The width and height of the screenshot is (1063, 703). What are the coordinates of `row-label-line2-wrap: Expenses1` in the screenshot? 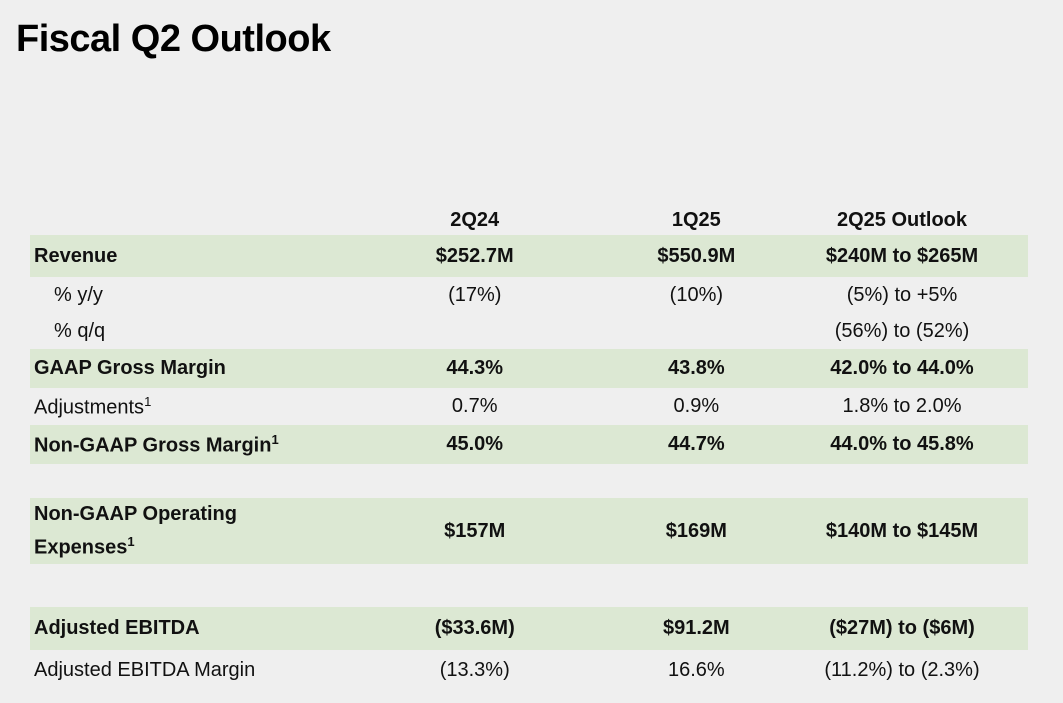 It's located at (183, 545).